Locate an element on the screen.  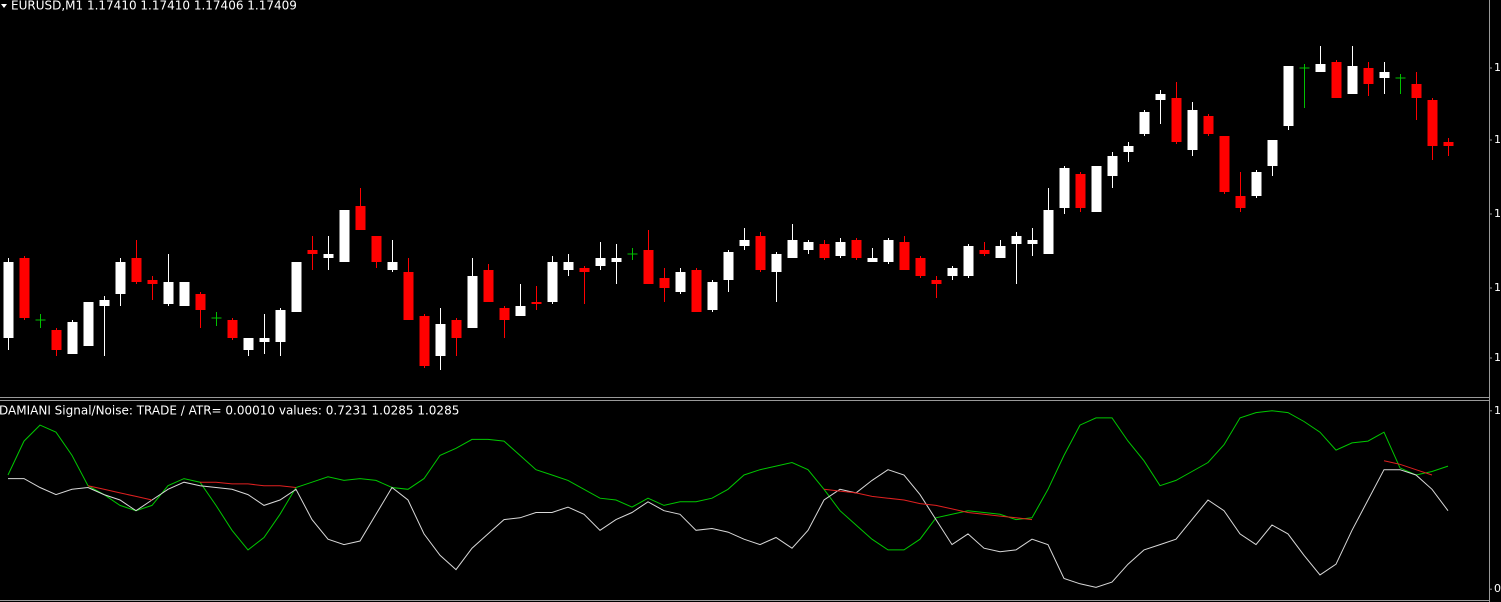
y-tick-label: 1.17303 is located at coordinates (1497, 357).